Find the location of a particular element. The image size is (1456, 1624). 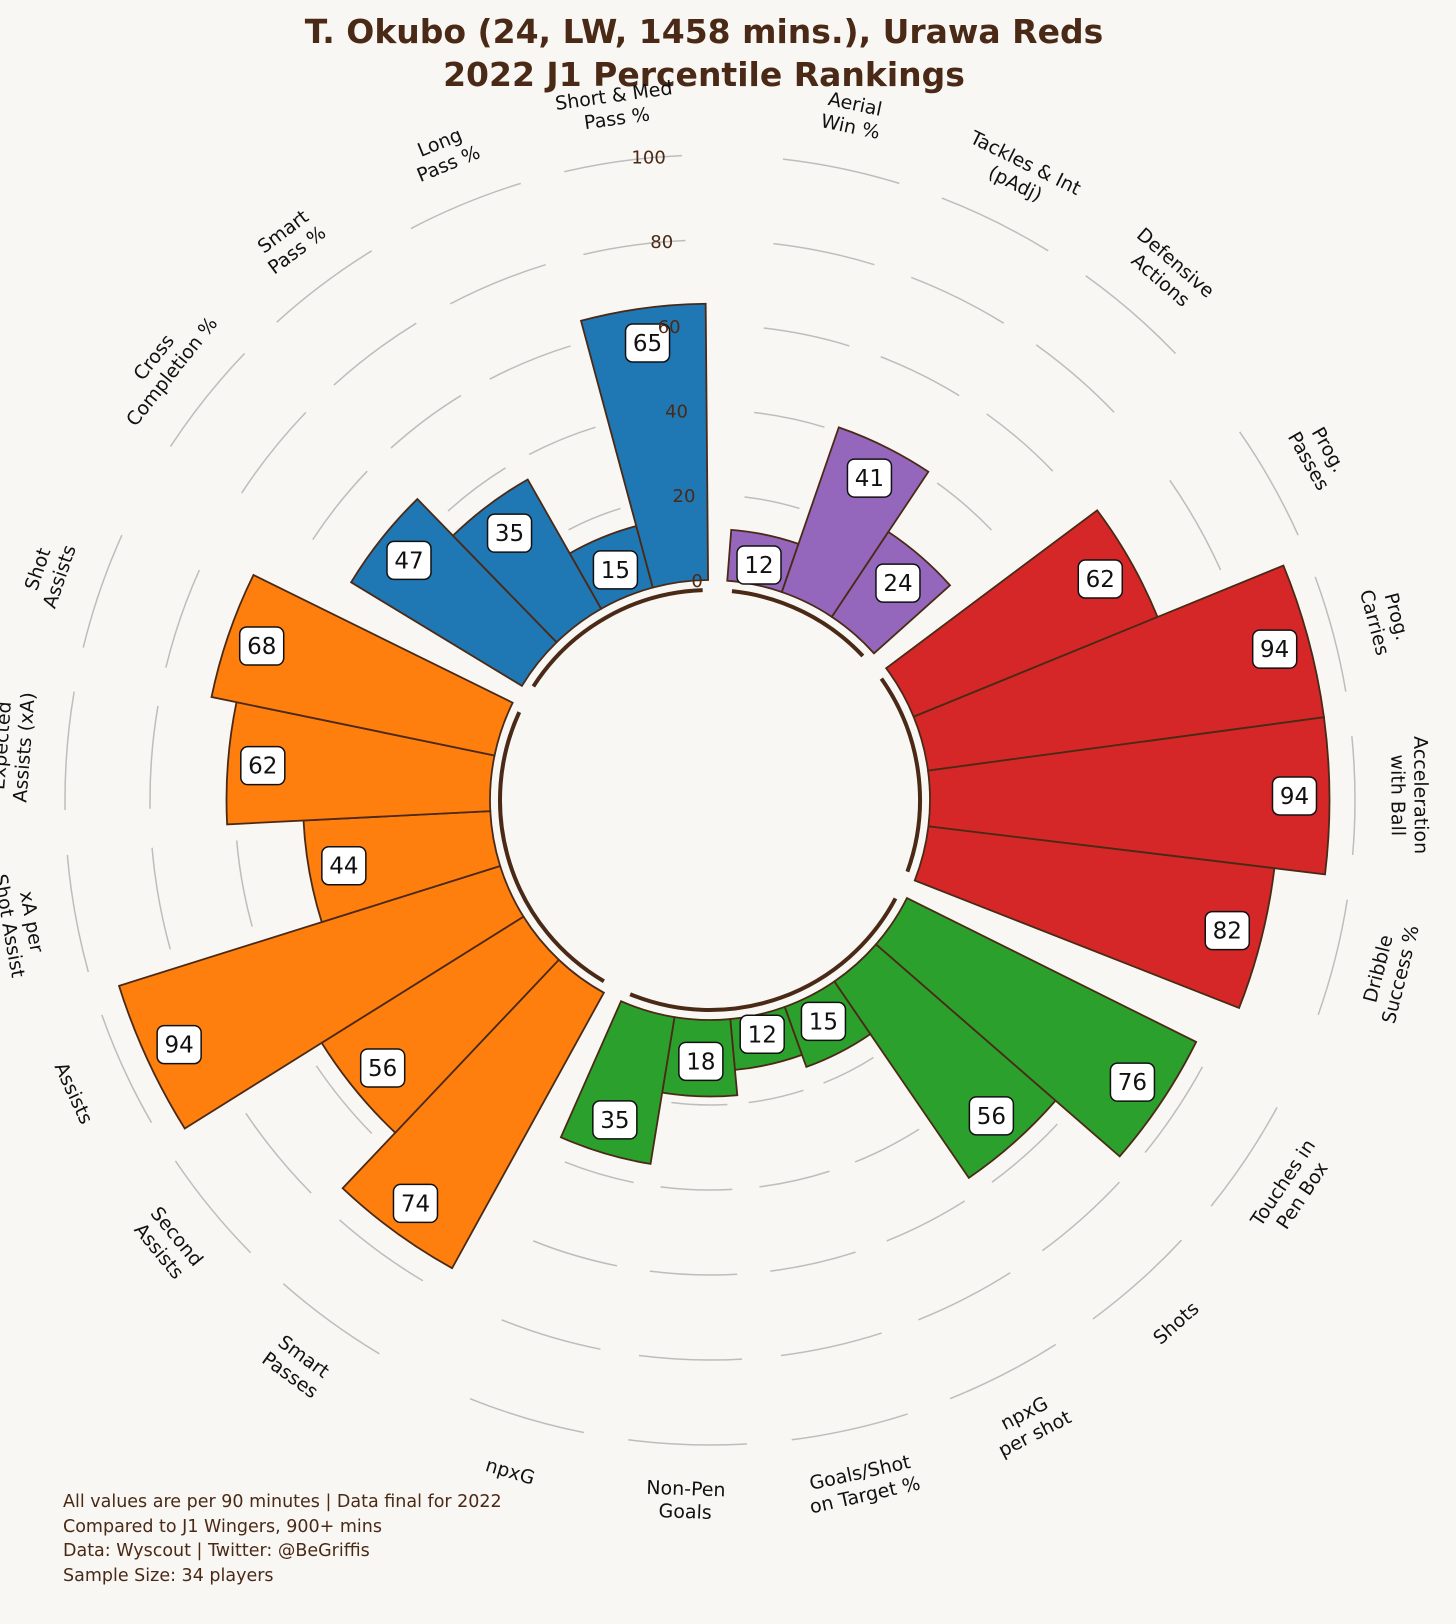

radial-tick-label: 0 is located at coordinates (696, 581).